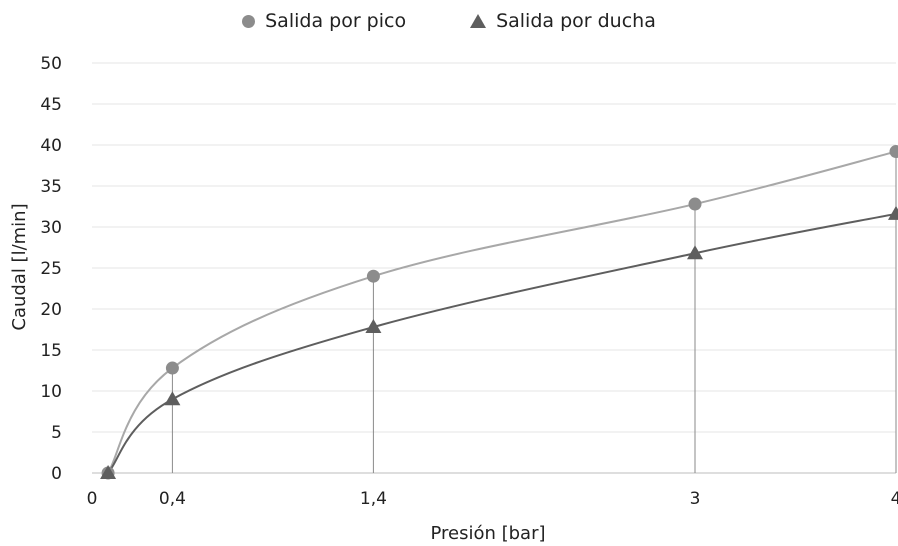  What do you see at coordinates (894, 499) in the screenshot?
I see `x-tick-label: 4` at bounding box center [894, 499].